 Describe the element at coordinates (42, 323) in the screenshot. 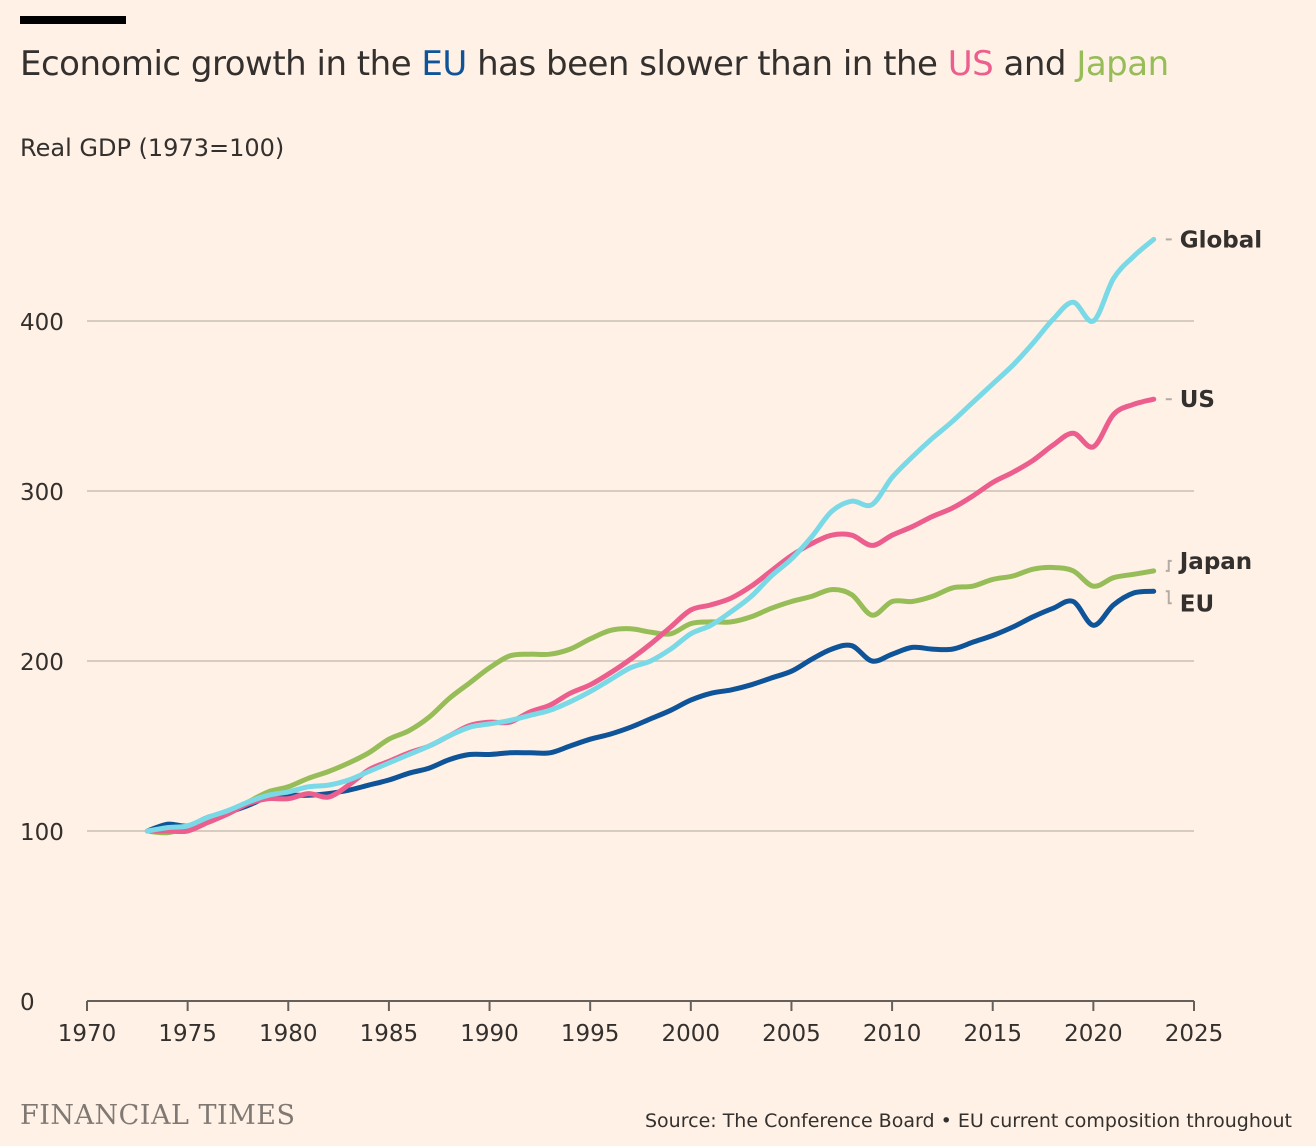

I see `y-tick-label-400: 400` at that location.